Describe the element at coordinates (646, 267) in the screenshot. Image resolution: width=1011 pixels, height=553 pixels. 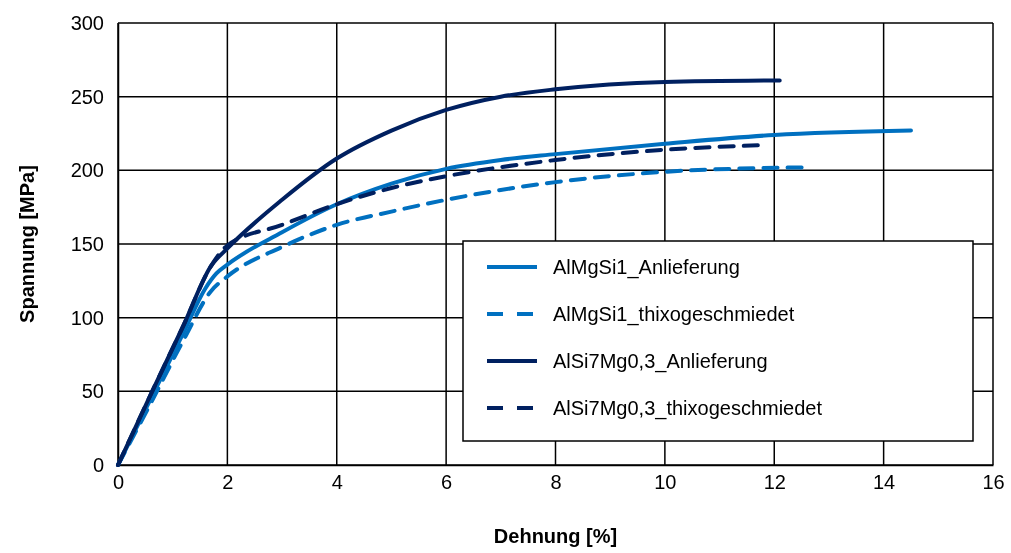
I see `legend-label: AlMgSi1_Anlieferung` at that location.